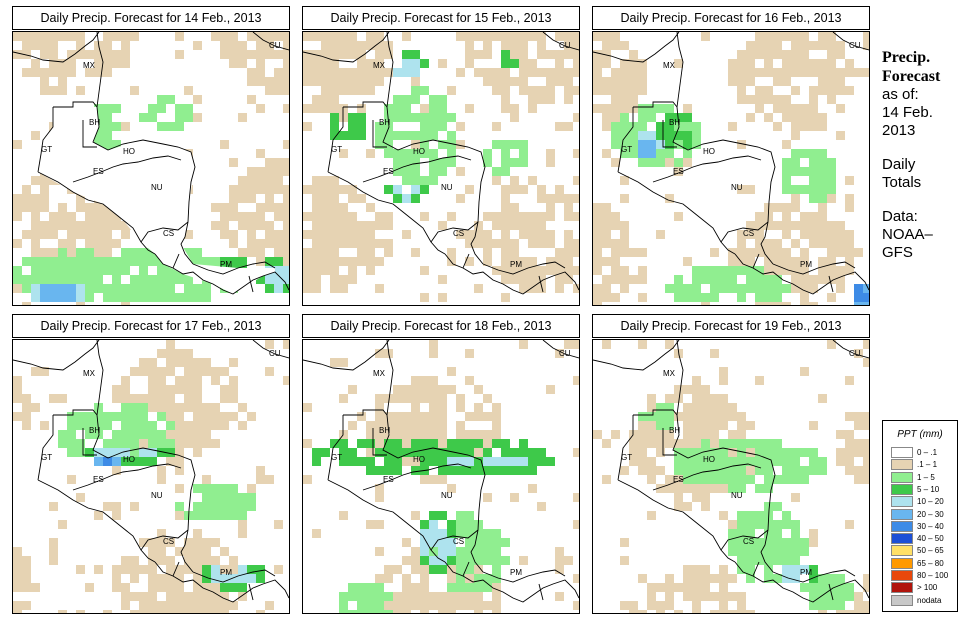  I want to click on legend-item: > 100, so click(922, 588).